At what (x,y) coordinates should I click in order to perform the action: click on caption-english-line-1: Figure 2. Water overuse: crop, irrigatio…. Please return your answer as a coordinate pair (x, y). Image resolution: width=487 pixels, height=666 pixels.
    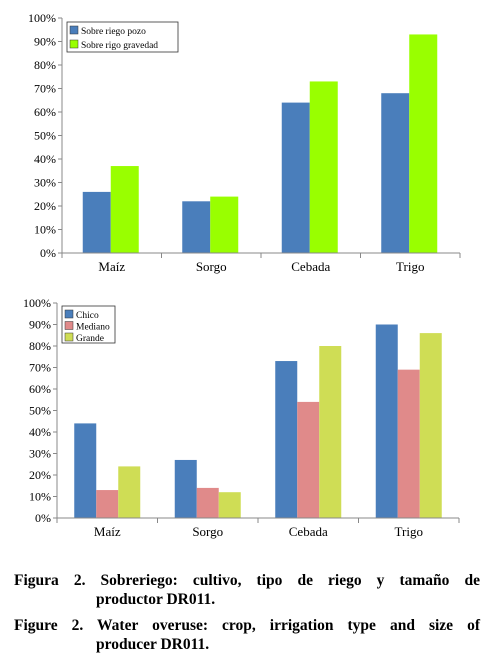
    Looking at the image, I should click on (247, 625).